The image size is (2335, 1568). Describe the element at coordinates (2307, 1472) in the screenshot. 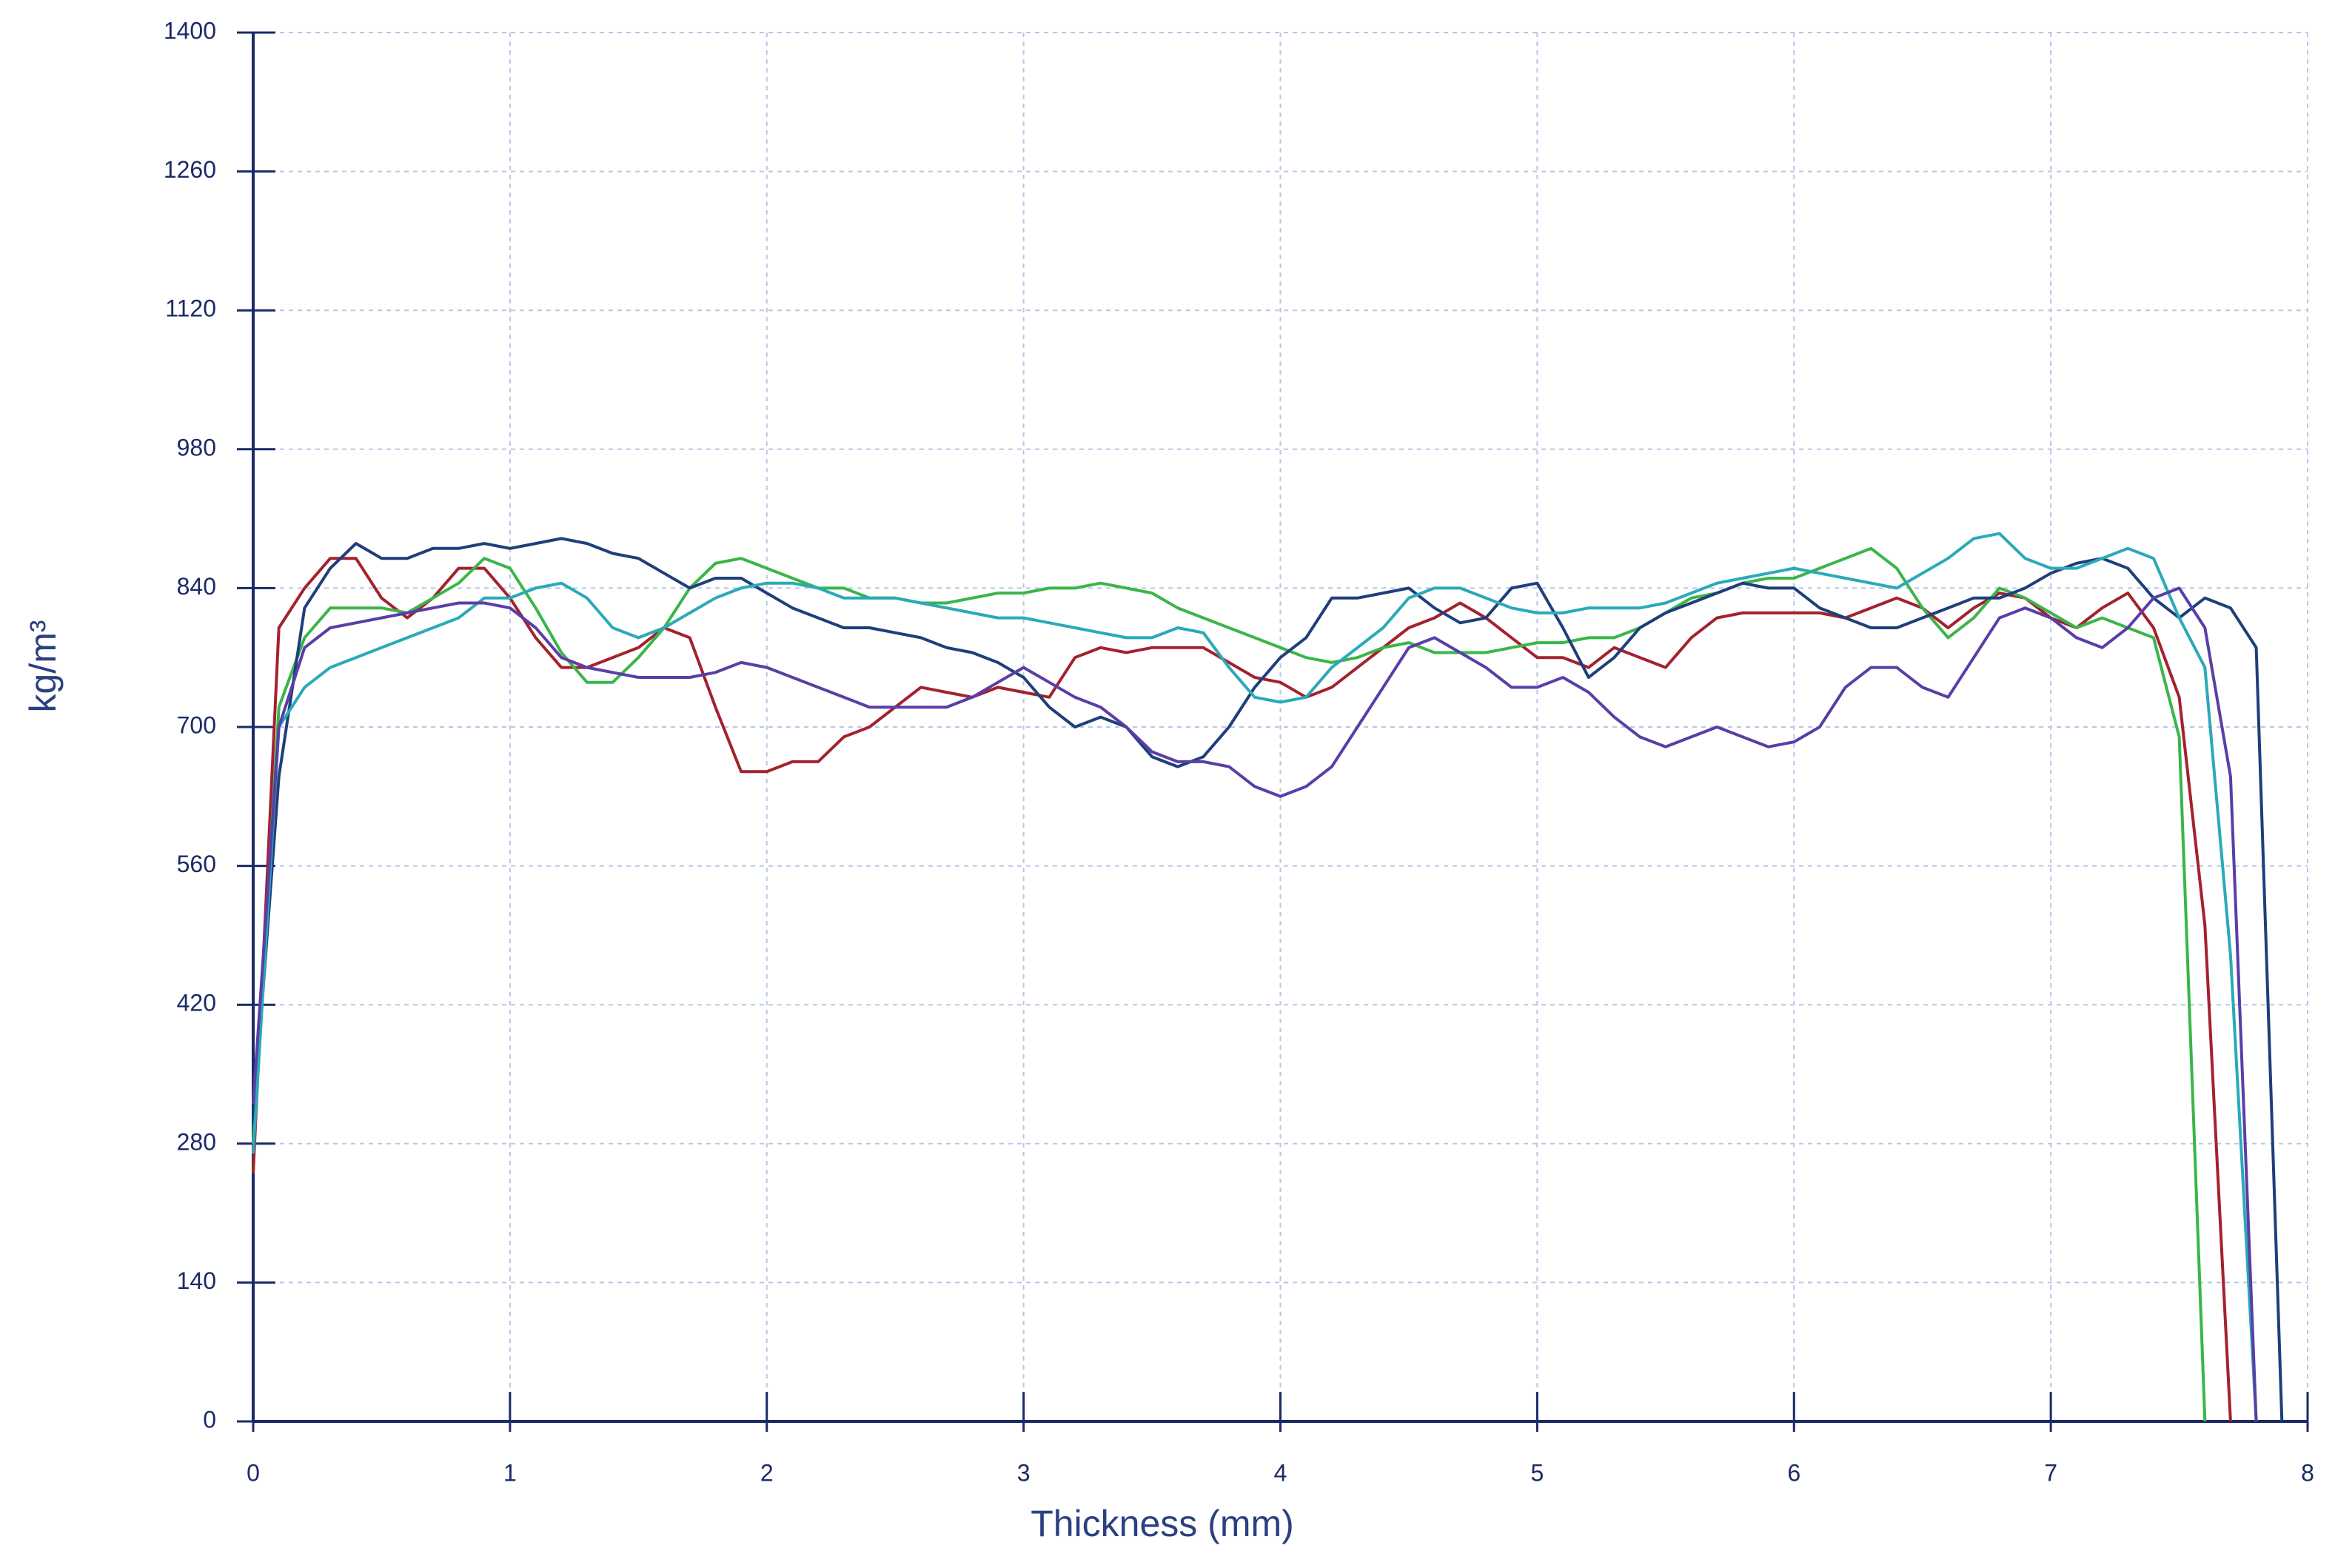

I see `x-tick-label: 8` at that location.